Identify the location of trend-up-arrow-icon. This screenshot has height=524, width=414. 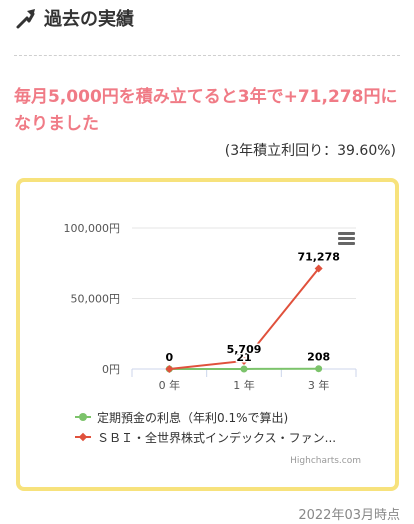
(25, 19).